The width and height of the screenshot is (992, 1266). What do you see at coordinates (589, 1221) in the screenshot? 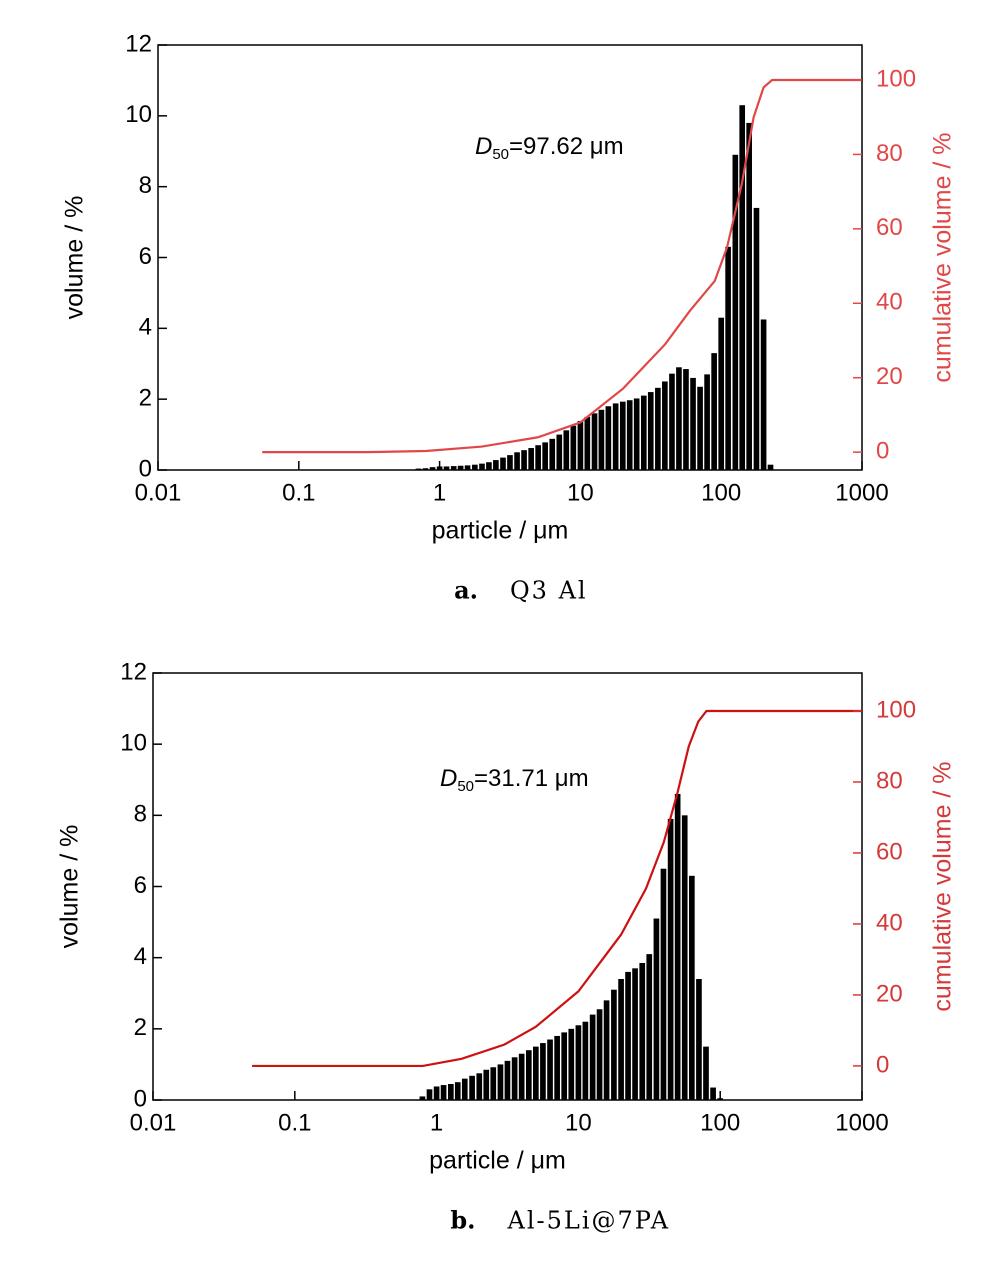
I see `caption: Al-5Li@7PA` at bounding box center [589, 1221].